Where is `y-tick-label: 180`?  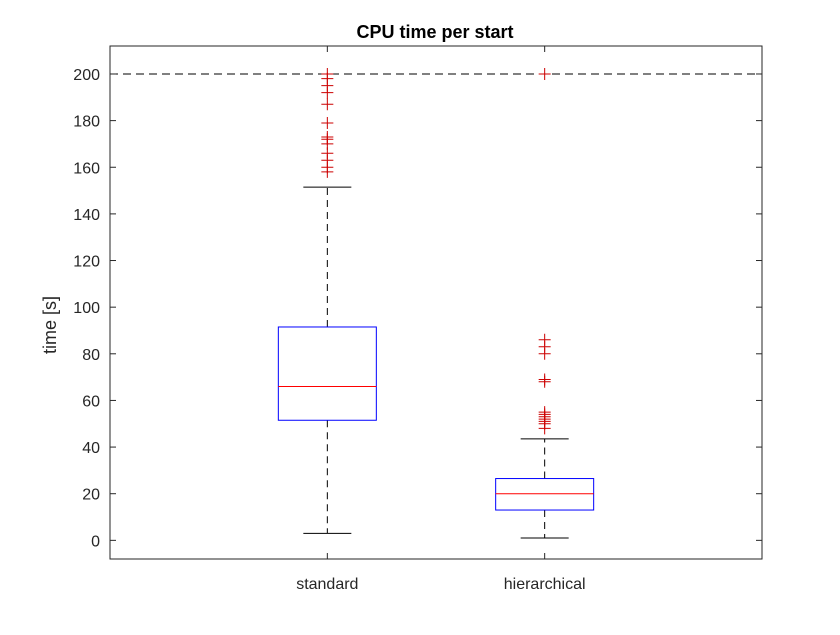
y-tick-label: 180 is located at coordinates (86, 122).